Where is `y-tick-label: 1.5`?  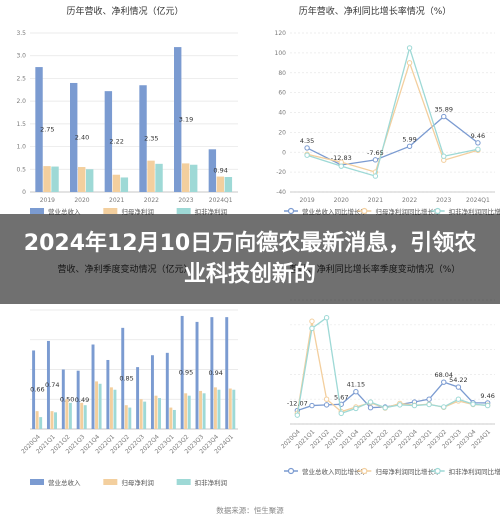 y-tick-label: 1.5 is located at coordinates (21, 124).